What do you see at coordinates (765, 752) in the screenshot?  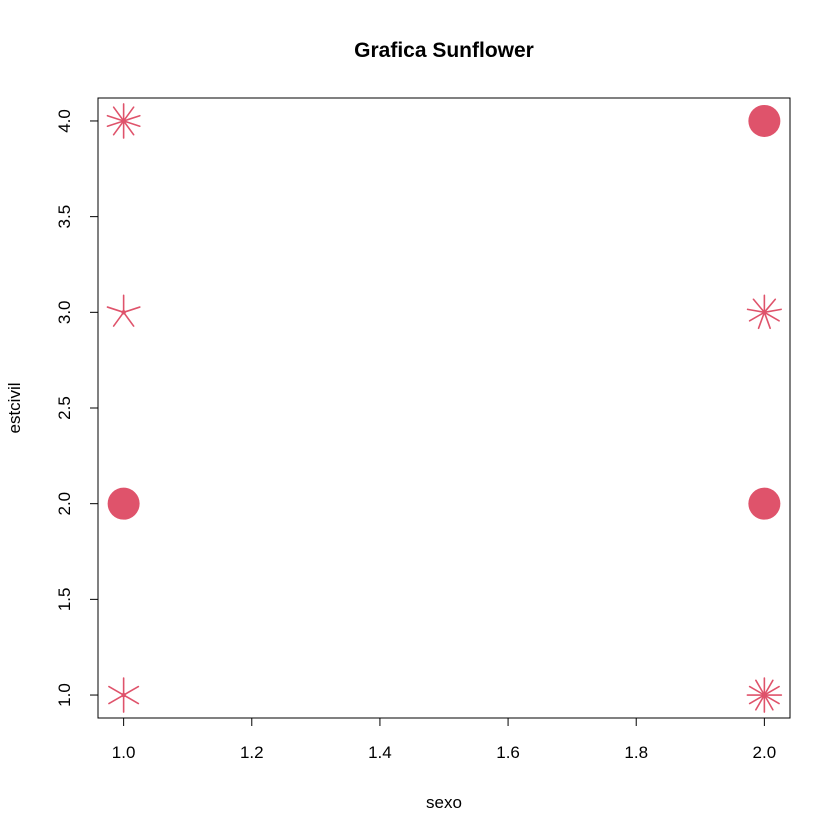 I see `x-tick-label: 2.0` at bounding box center [765, 752].